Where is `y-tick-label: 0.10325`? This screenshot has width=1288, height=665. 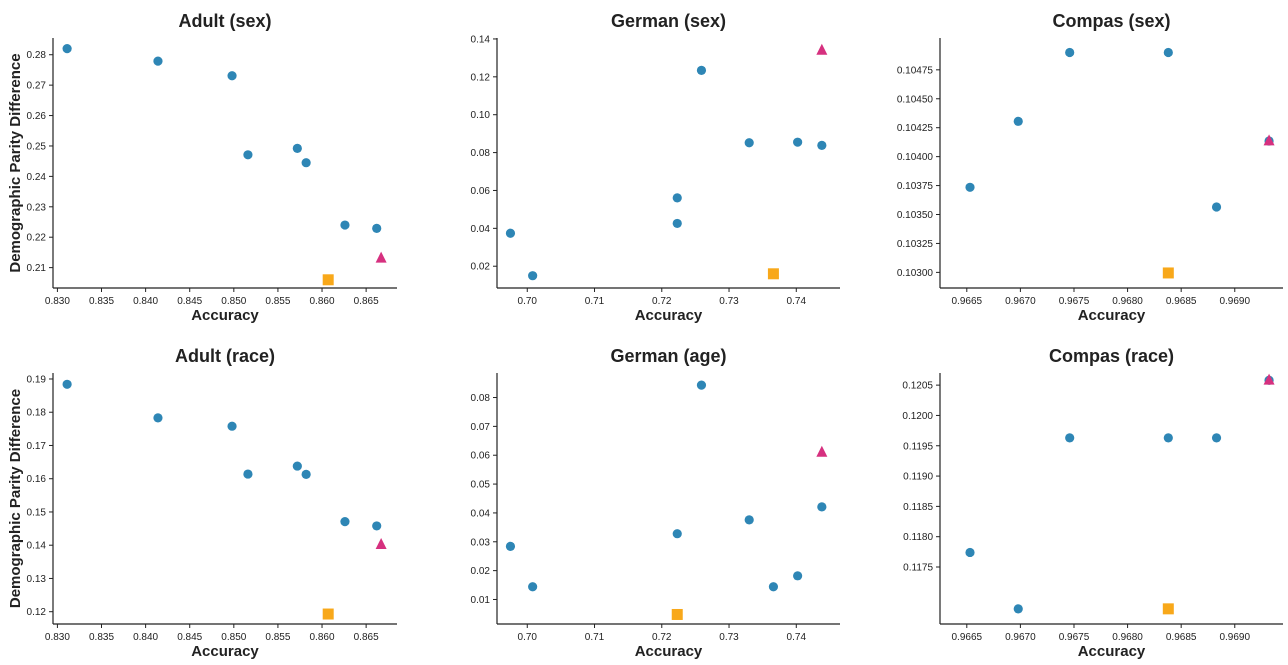
y-tick-label: 0.10325 is located at coordinates (915, 244).